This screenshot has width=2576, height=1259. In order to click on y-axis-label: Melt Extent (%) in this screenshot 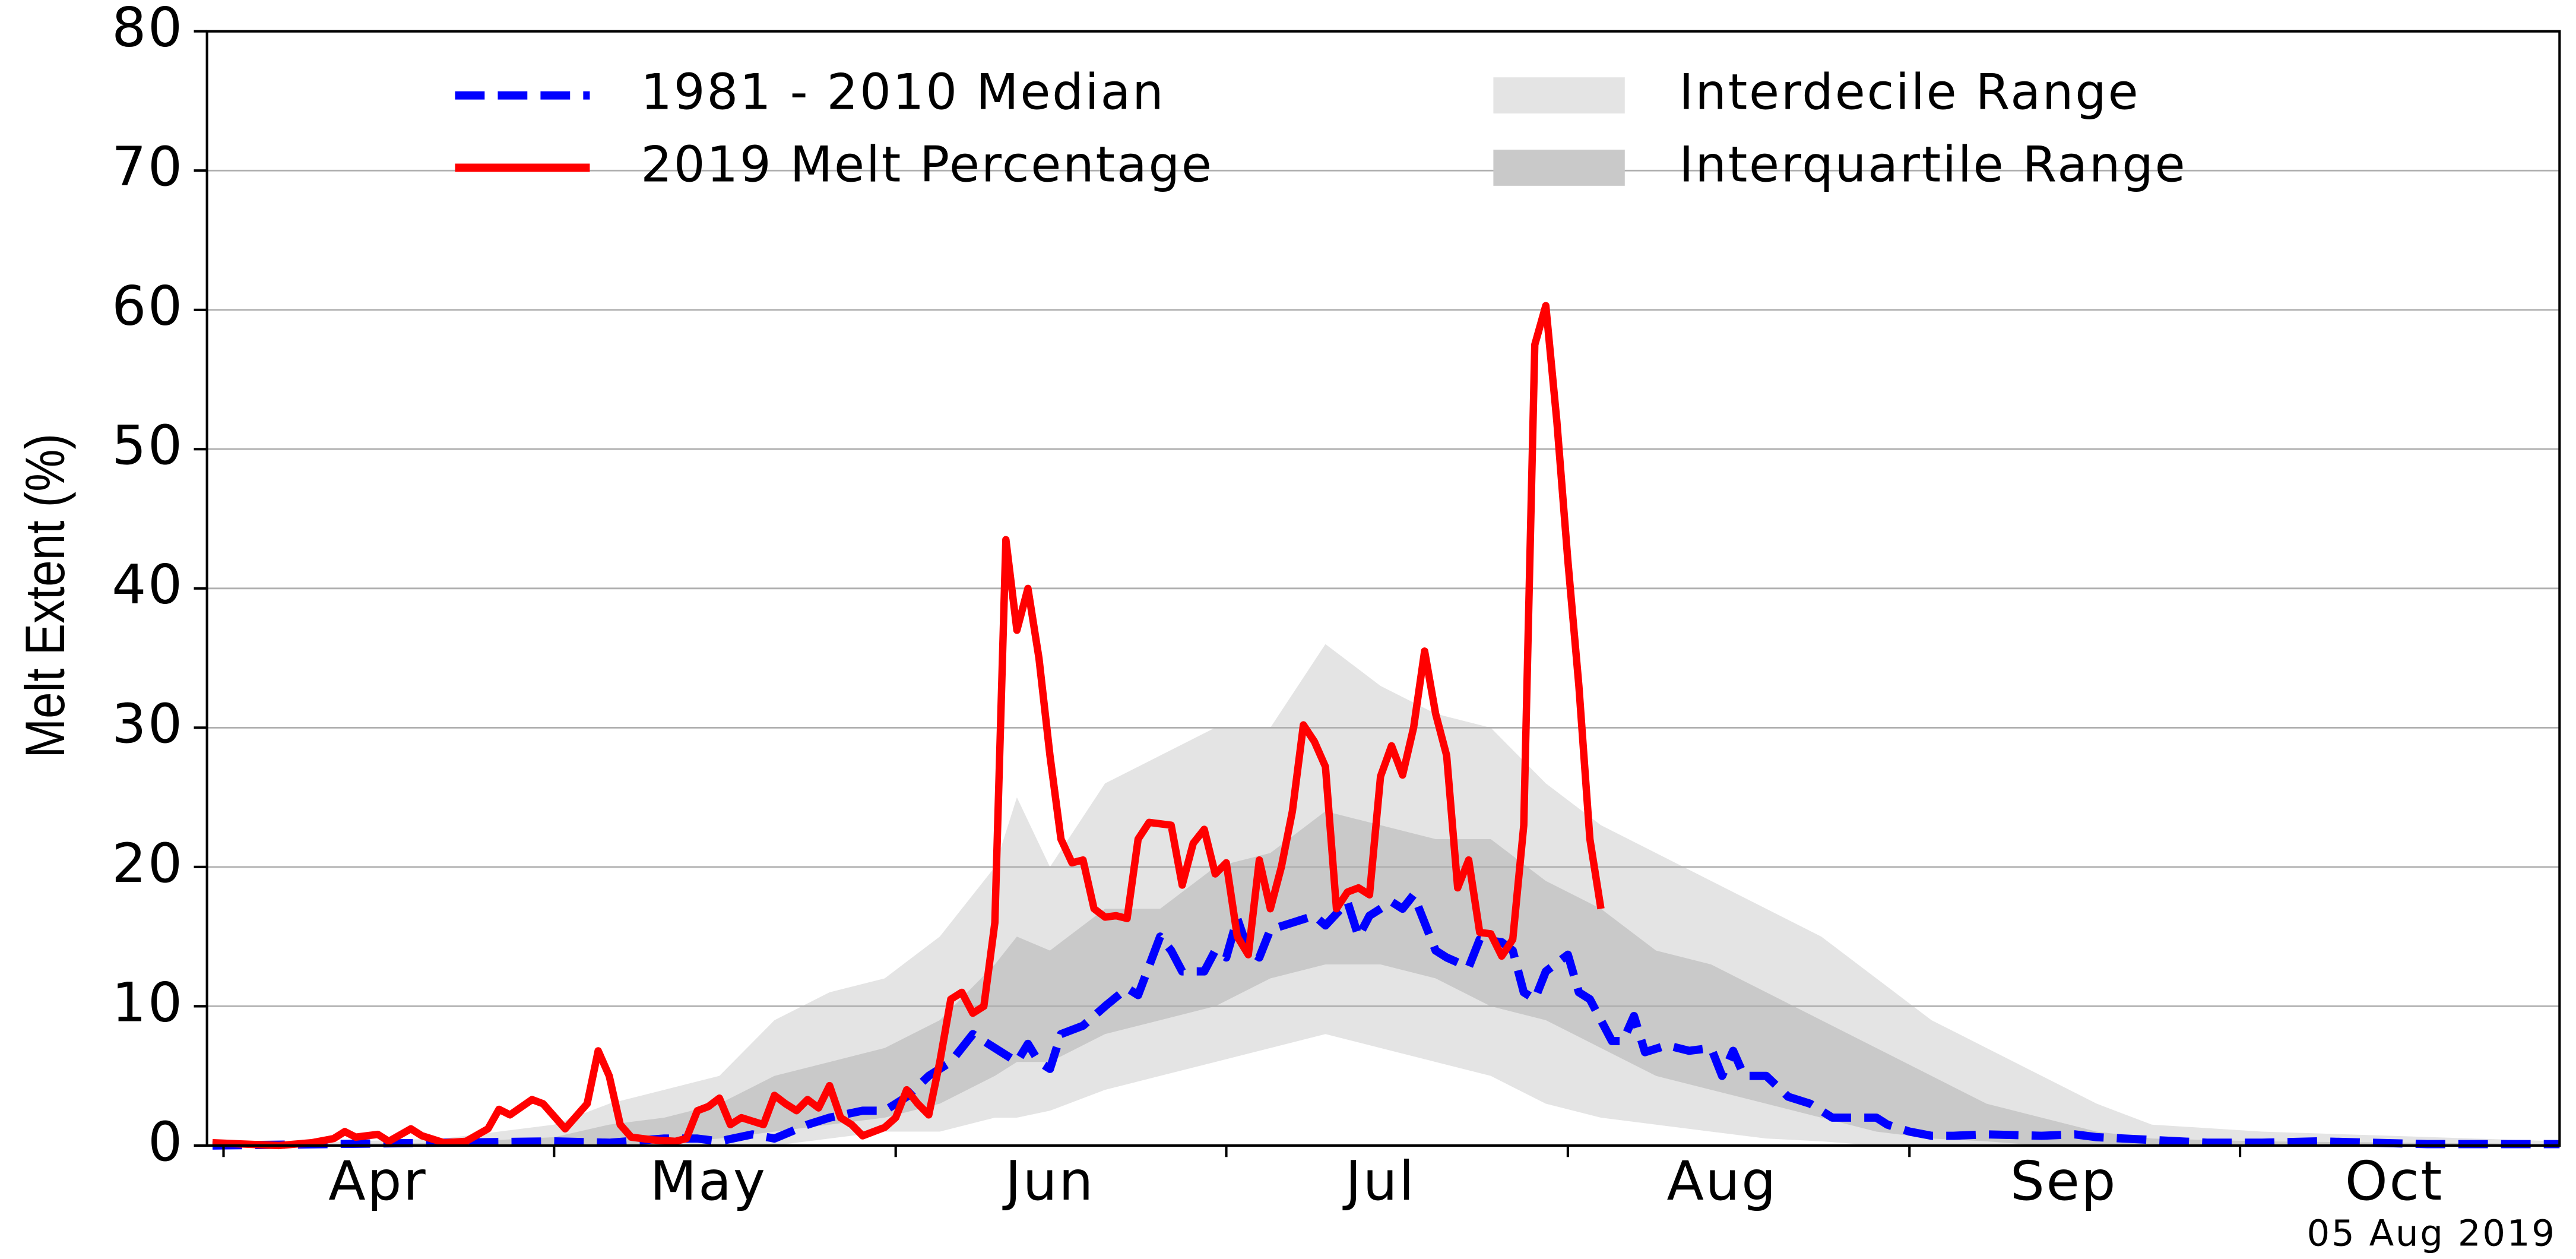, I will do `click(46, 596)`.